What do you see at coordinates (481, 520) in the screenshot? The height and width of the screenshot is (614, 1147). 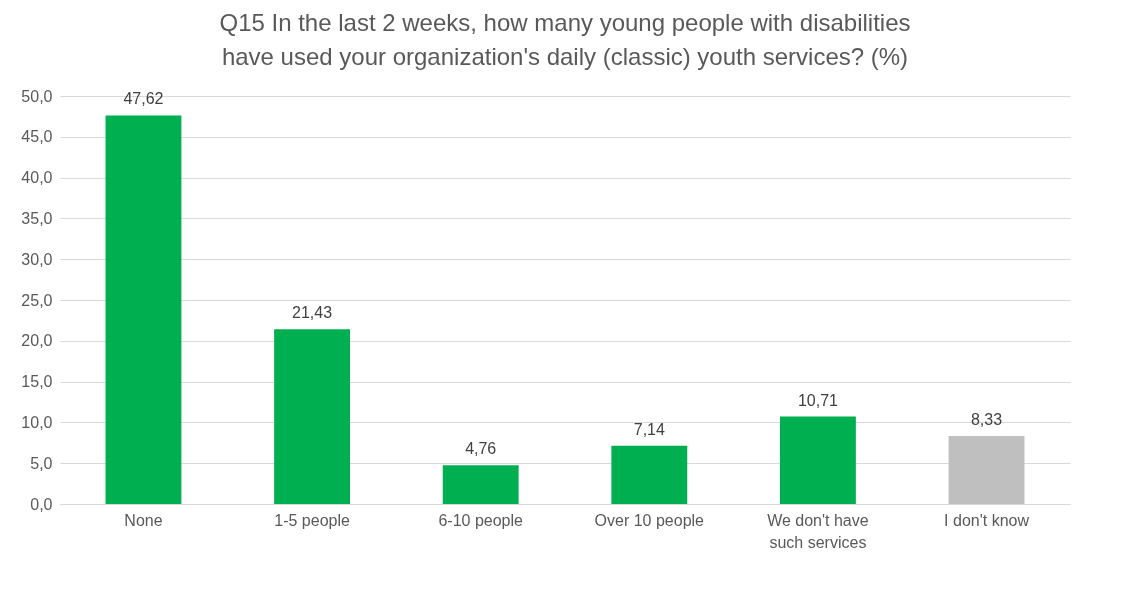 I see `x-tick-label: 6-10 people` at bounding box center [481, 520].